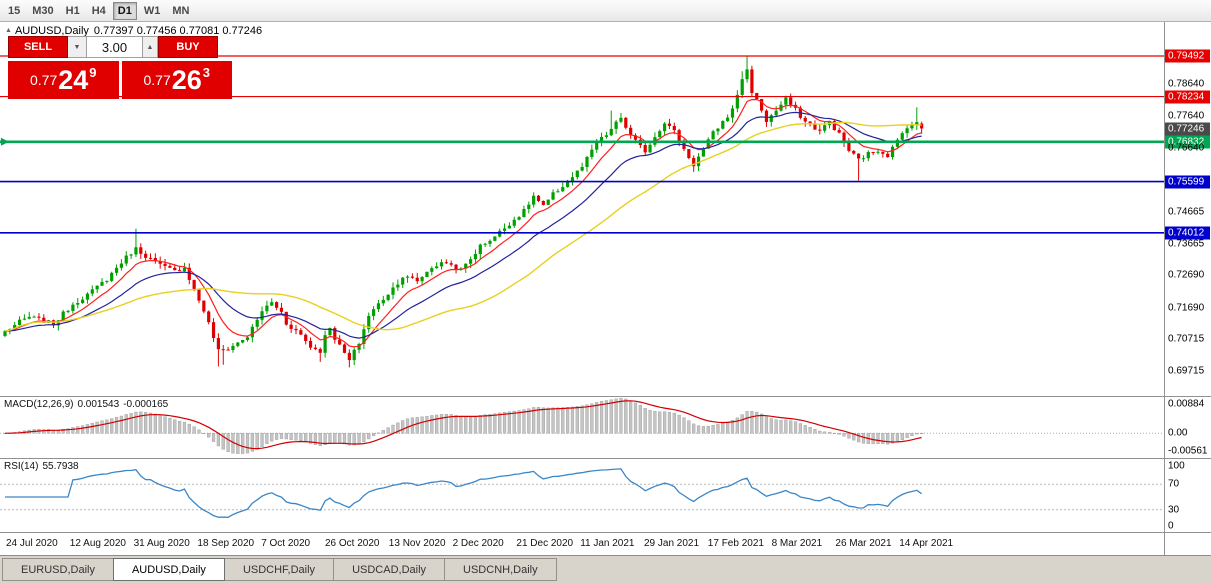  Describe the element at coordinates (389, 569) in the screenshot. I see `tab-usdcad-daily: USDCAD,Daily` at that location.